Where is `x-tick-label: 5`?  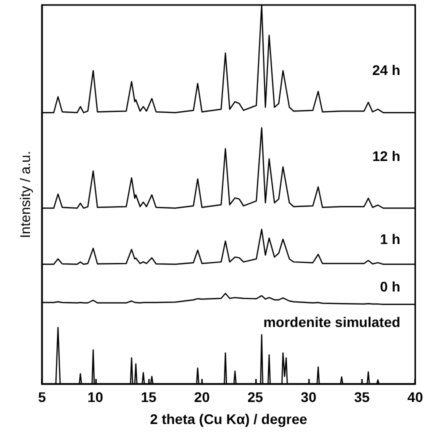
x-tick-label: 5 is located at coordinates (42, 397).